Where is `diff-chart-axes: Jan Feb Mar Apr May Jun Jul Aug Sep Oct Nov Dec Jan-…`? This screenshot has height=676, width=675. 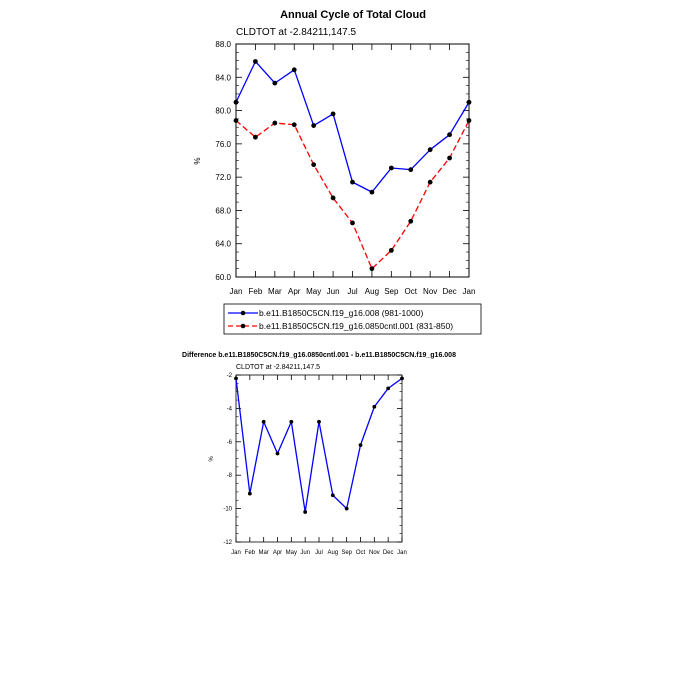 diff-chart-axes: Jan Feb Mar Apr May Jun Jul Aug Sep Oct Nov Dec Jan-… is located at coordinates (315, 464).